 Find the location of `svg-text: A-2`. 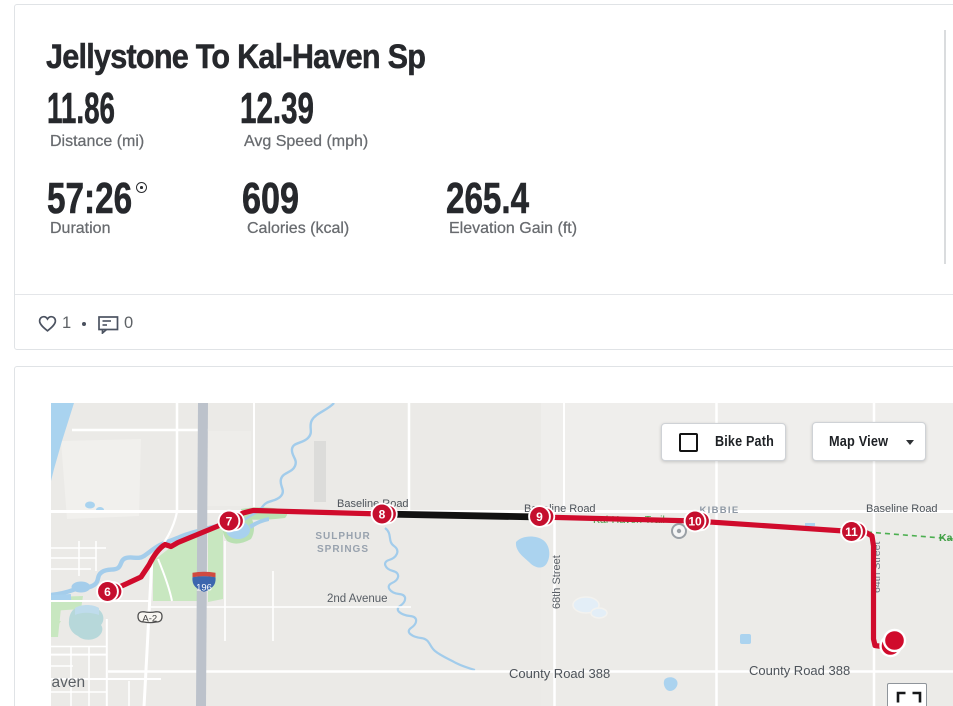

svg-text: A-2 is located at coordinates (149, 619).